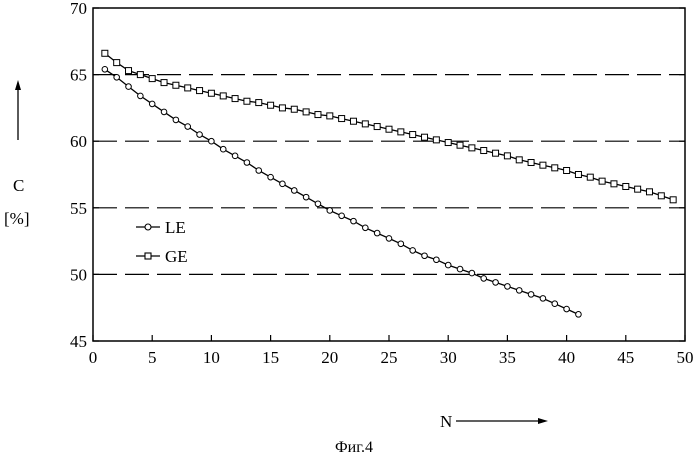 Image resolution: width=700 pixels, height=456 pixels. Describe the element at coordinates (494, 421) in the screenshot. I see `x-axis-title: N` at that location.